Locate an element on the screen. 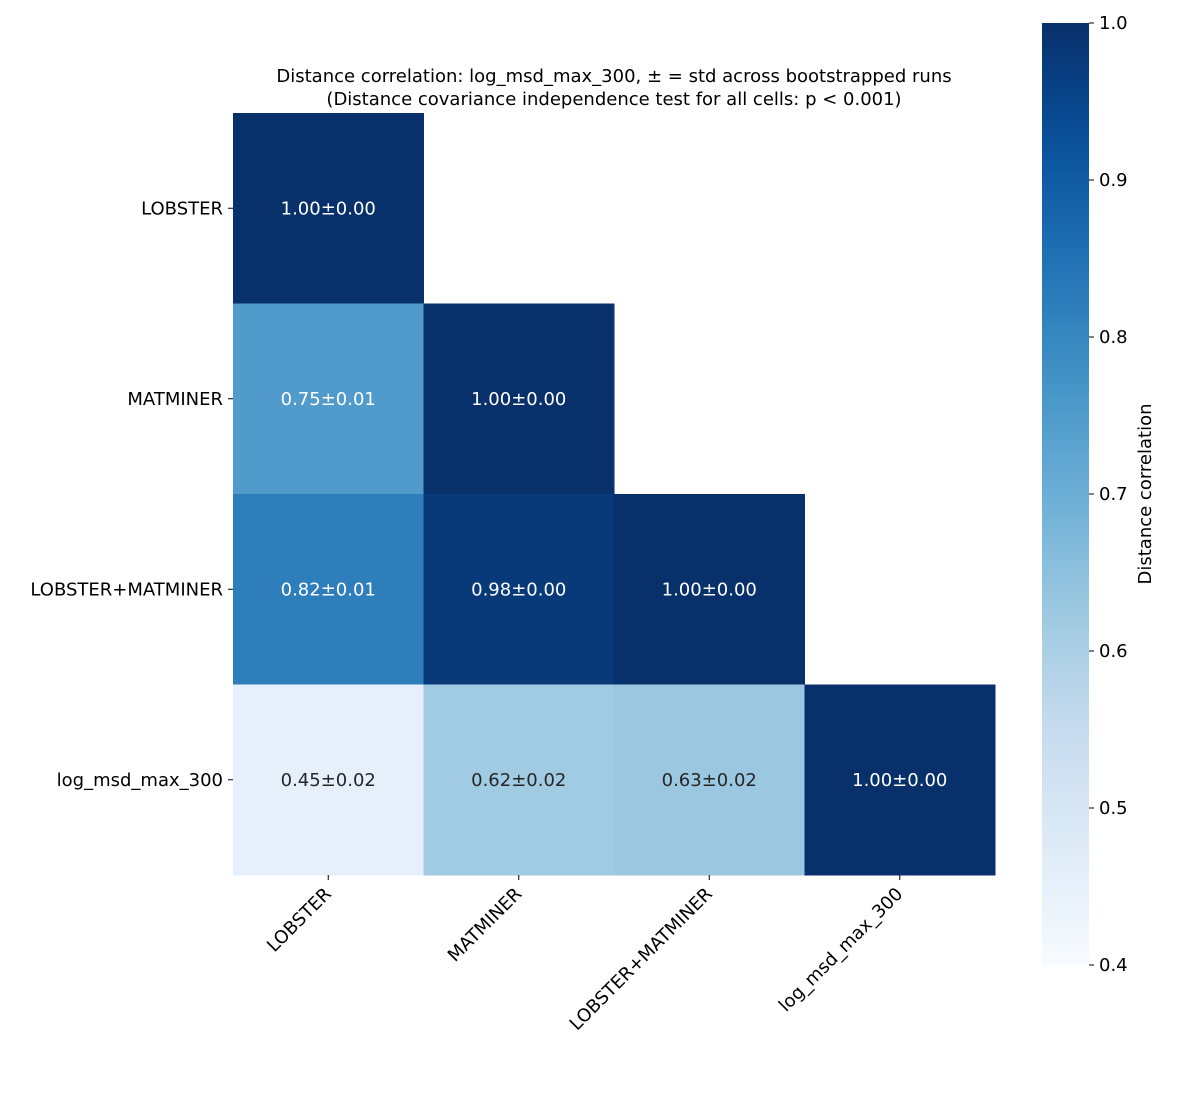 The image size is (1200, 1104). colorbar is located at coordinates (1065, 494).